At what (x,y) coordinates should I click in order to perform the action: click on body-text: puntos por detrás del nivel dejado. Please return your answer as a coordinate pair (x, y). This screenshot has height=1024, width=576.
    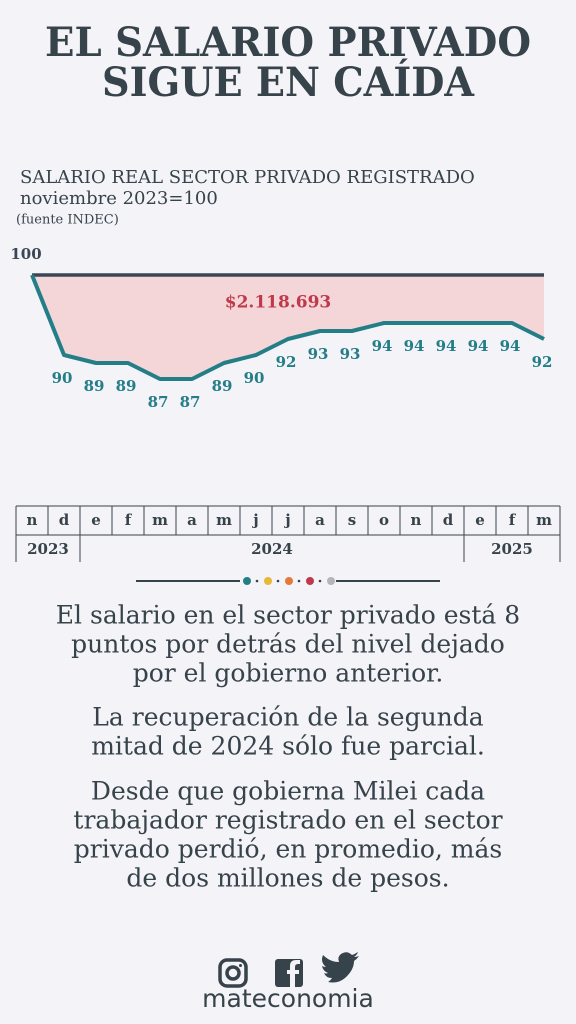
    Looking at the image, I should click on (288, 644).